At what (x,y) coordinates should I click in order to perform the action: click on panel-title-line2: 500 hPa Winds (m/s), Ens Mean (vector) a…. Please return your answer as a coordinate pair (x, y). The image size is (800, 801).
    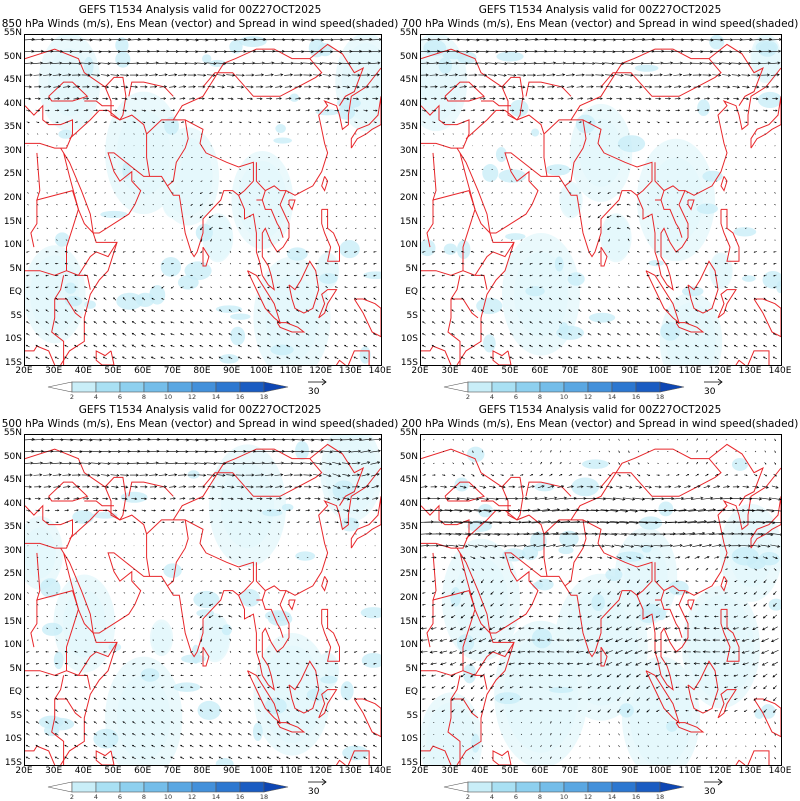
    Looking at the image, I should click on (200, 424).